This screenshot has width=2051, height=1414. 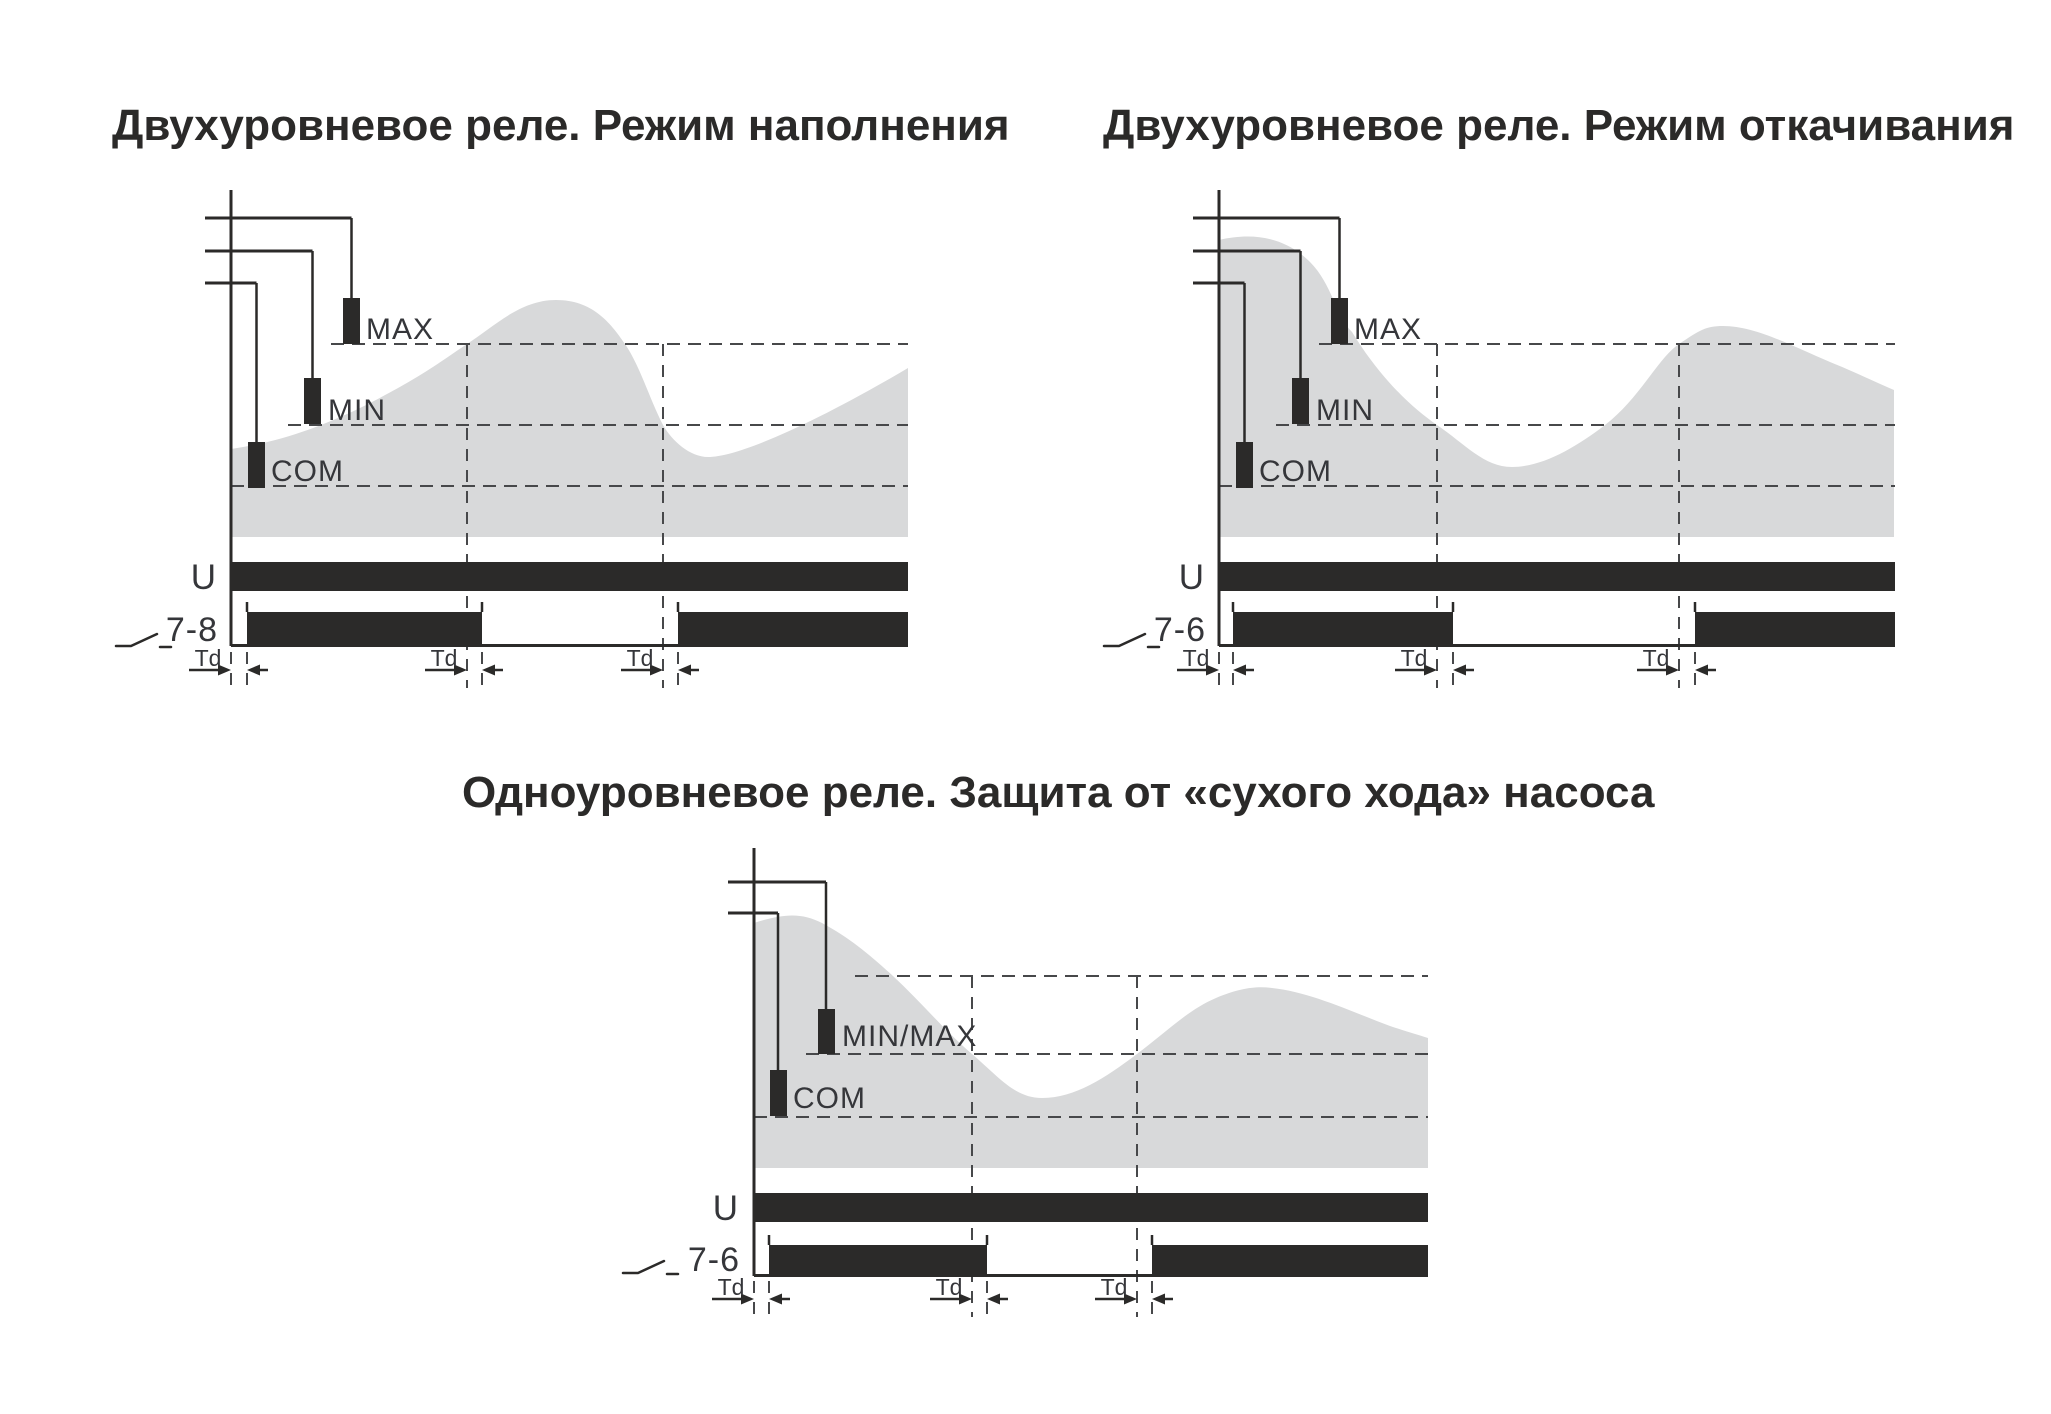 I want to click on pumping-td-label-2: Td, so click(x=1414, y=658).